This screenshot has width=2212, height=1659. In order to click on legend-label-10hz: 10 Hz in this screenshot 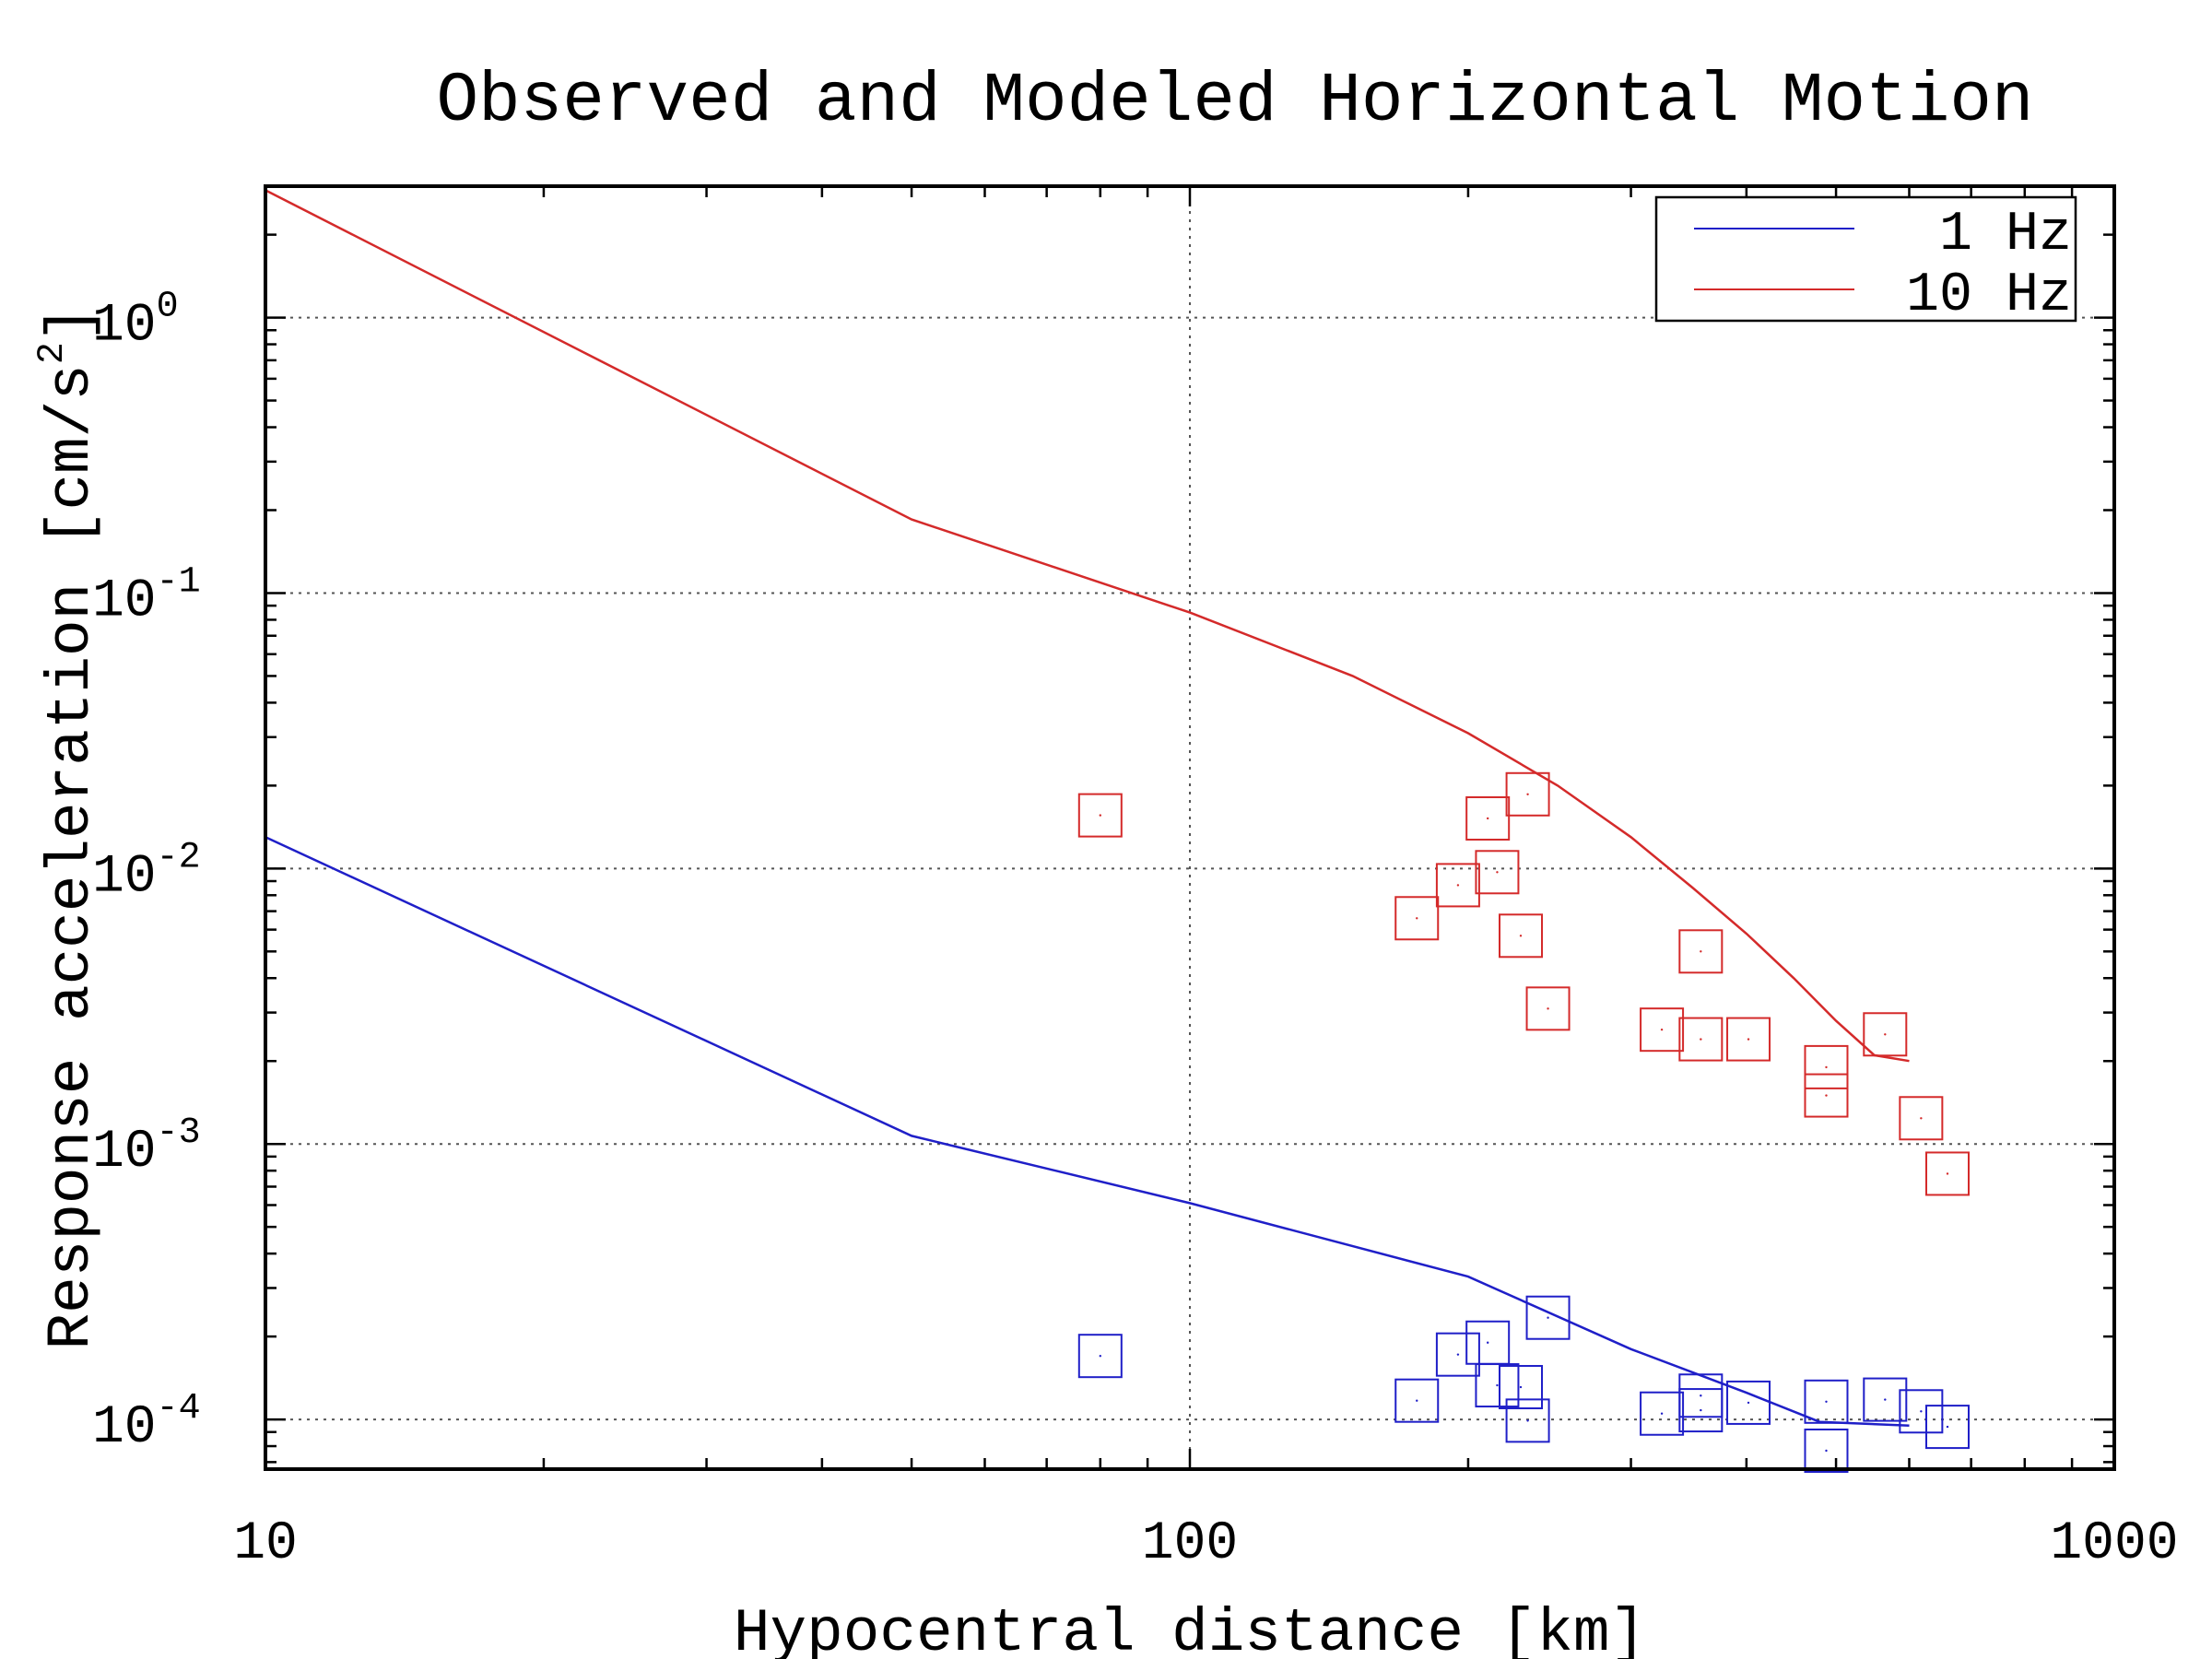, I will do `click(1989, 296)`.